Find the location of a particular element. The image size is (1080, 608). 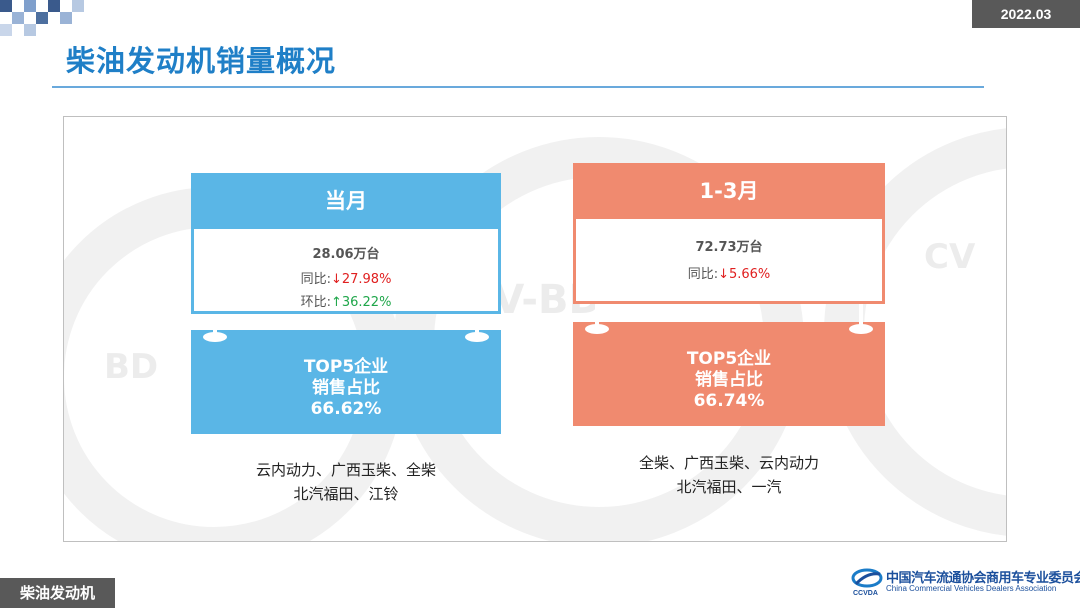

corner-pattern is located at coordinates (48, 18).